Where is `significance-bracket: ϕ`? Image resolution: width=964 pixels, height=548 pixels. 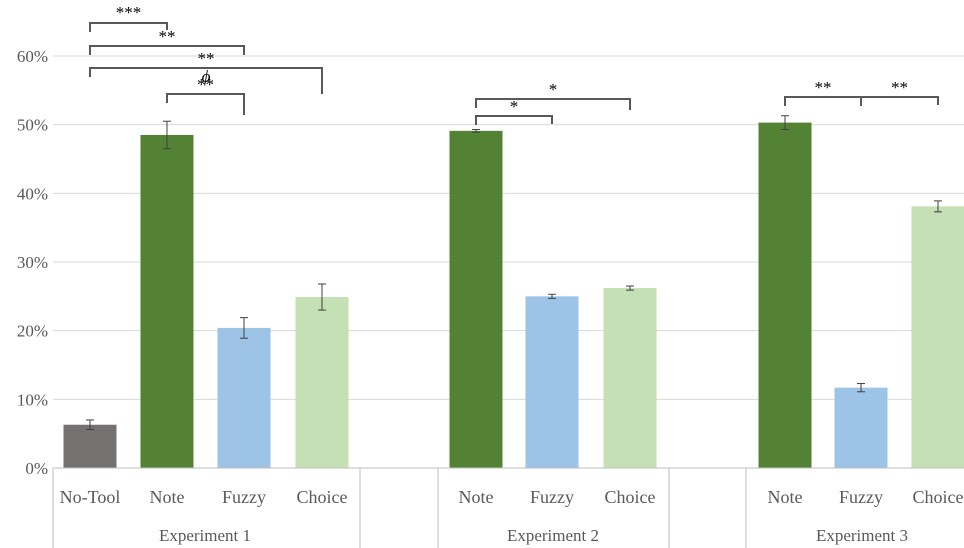 significance-bracket: ϕ is located at coordinates (206, 80).